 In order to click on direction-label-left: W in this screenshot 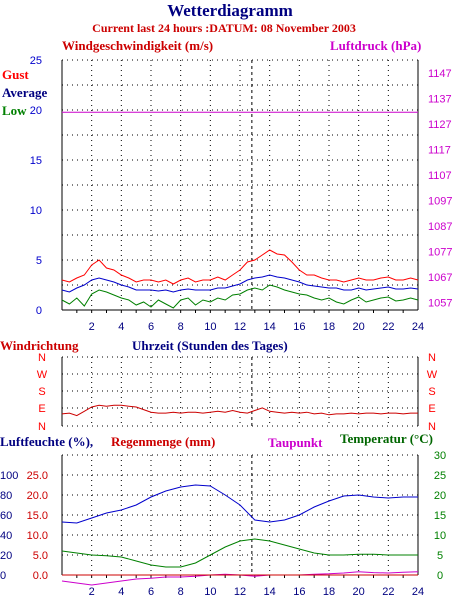, I will do `click(42, 375)`.